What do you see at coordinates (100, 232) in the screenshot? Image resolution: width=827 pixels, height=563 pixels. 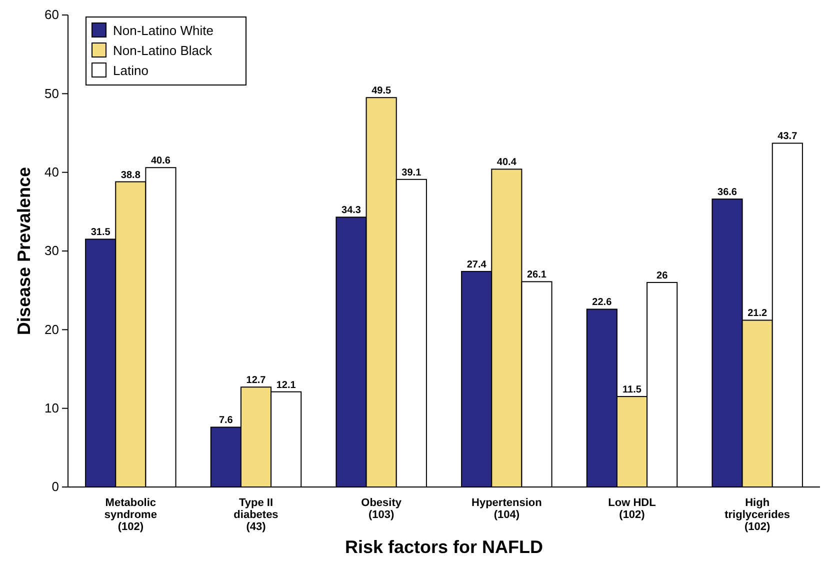 I see `data-label: 31.5` at bounding box center [100, 232].